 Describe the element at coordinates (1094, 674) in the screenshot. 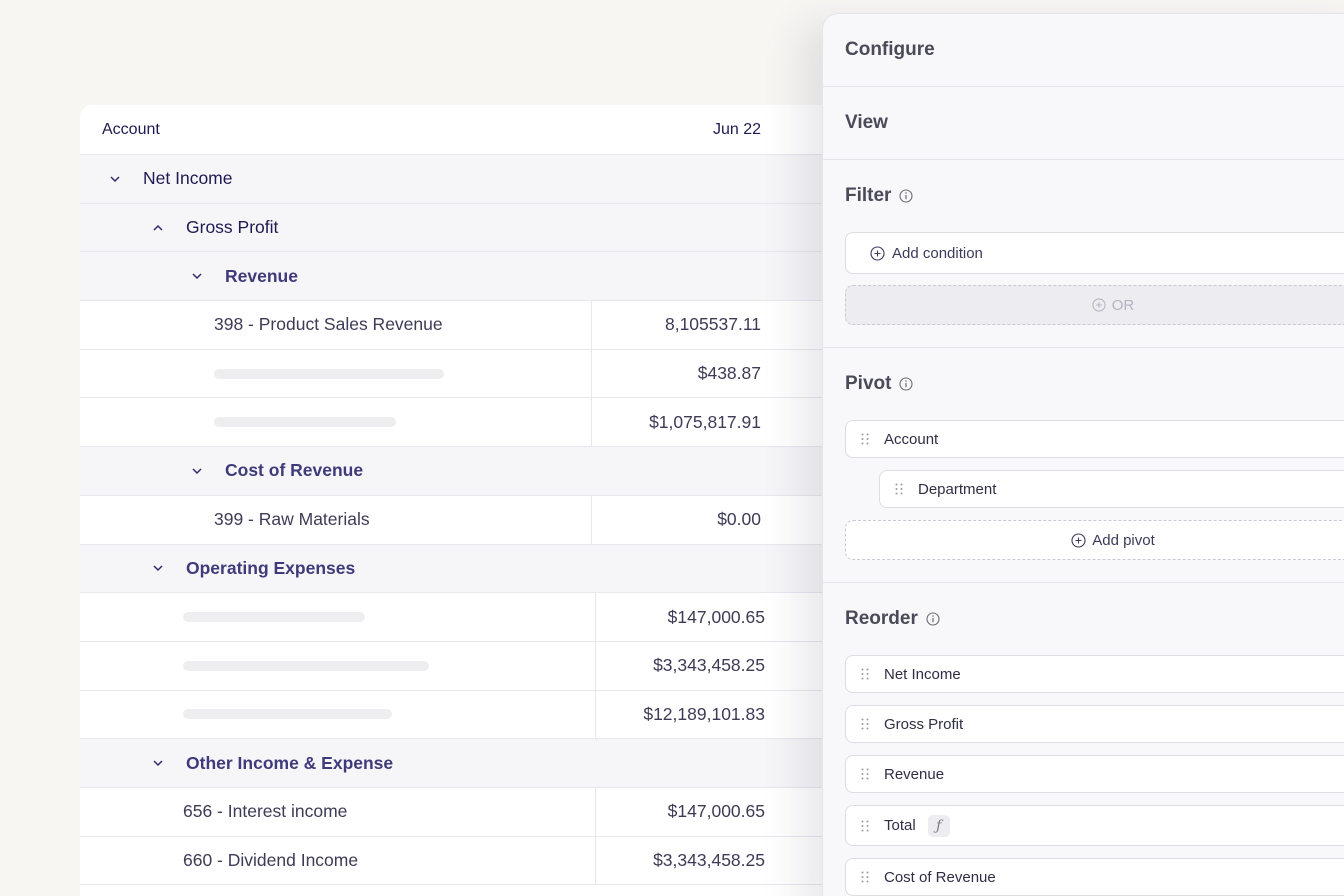

I see `reorder-chip: Net Income` at that location.